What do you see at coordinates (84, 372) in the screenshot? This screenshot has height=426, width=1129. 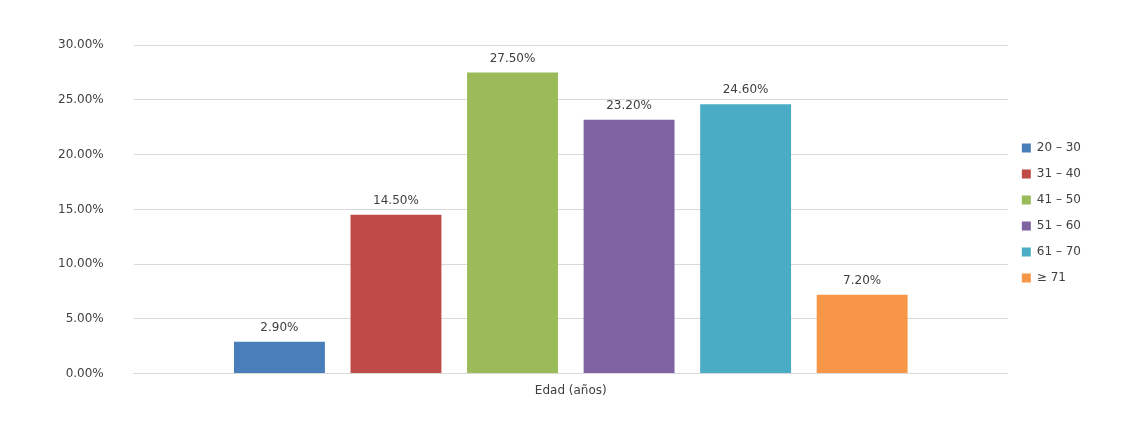 I see `y-tick-label: 0.00%` at bounding box center [84, 372].